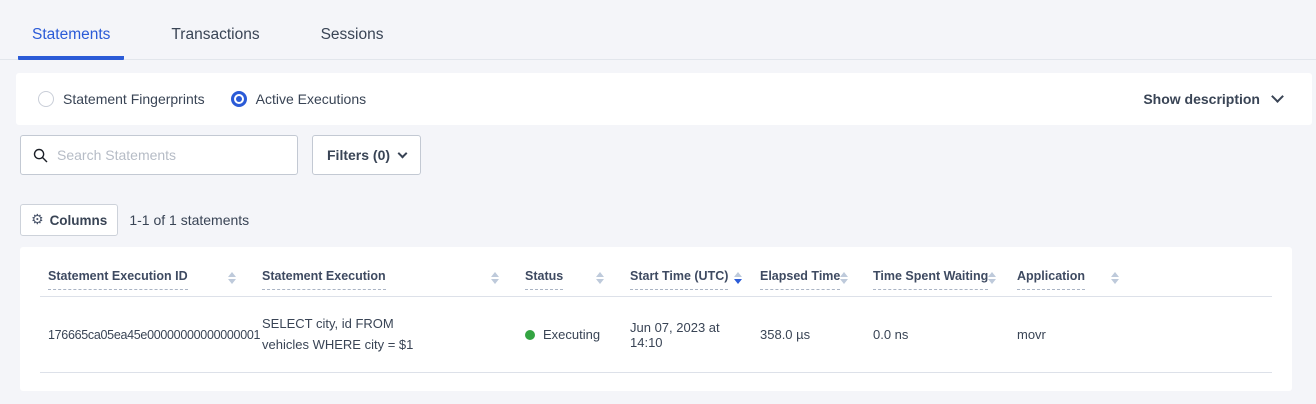  I want to click on cell-elapsed-time: 358.0 µs, so click(785, 334).